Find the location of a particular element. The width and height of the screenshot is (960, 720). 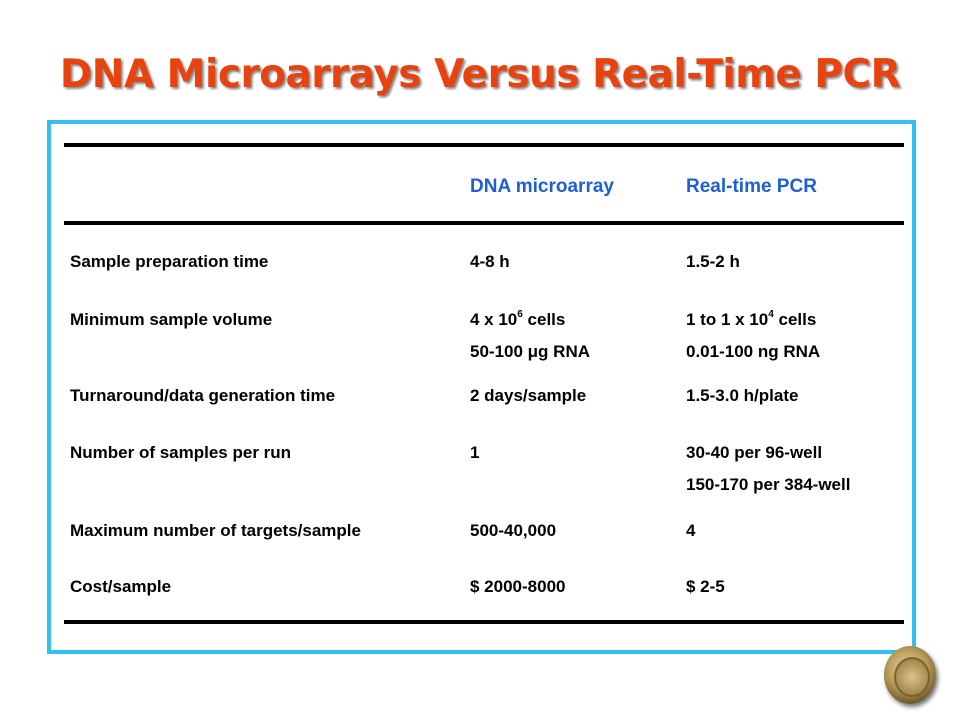

microarray-value: 500-40,000 is located at coordinates (513, 530).